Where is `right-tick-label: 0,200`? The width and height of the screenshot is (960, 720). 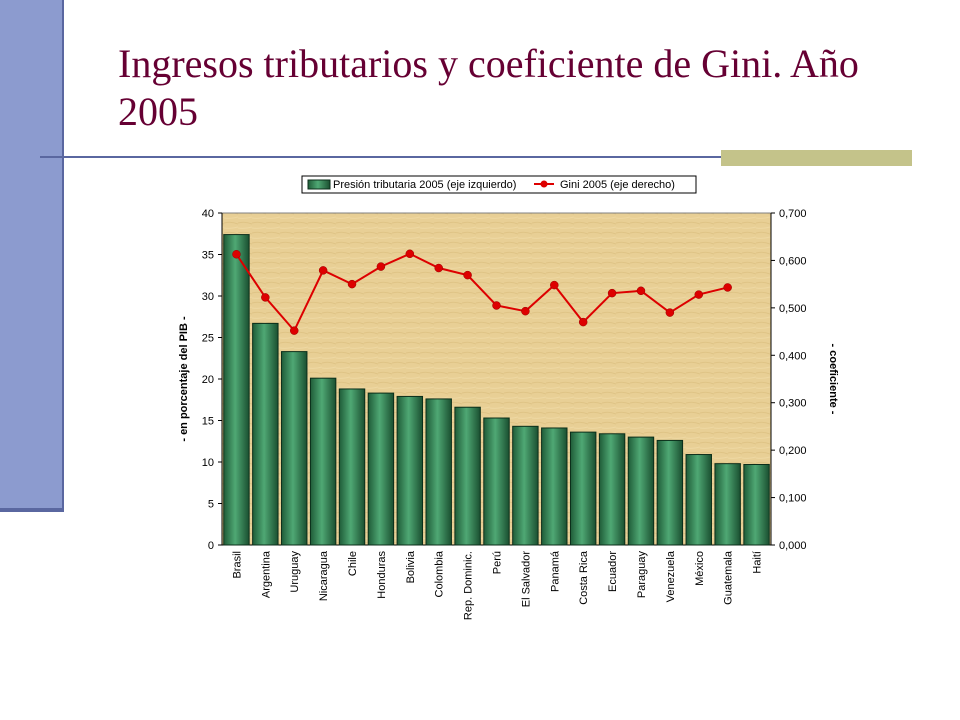
right-tick-label: 0,200 is located at coordinates (793, 451).